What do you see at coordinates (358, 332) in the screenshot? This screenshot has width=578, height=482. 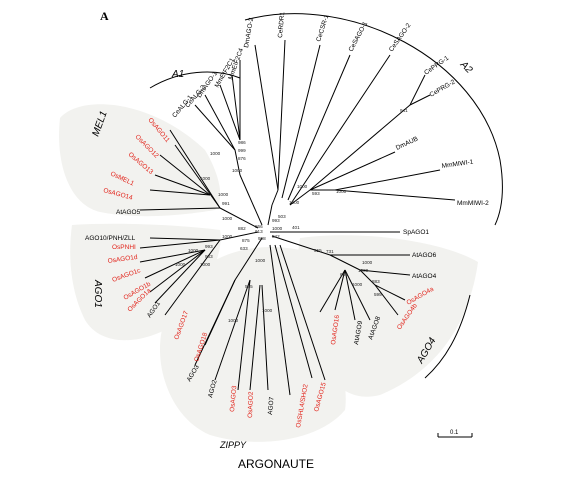 I see `leaf-label: AtAGO9` at bounding box center [358, 332].